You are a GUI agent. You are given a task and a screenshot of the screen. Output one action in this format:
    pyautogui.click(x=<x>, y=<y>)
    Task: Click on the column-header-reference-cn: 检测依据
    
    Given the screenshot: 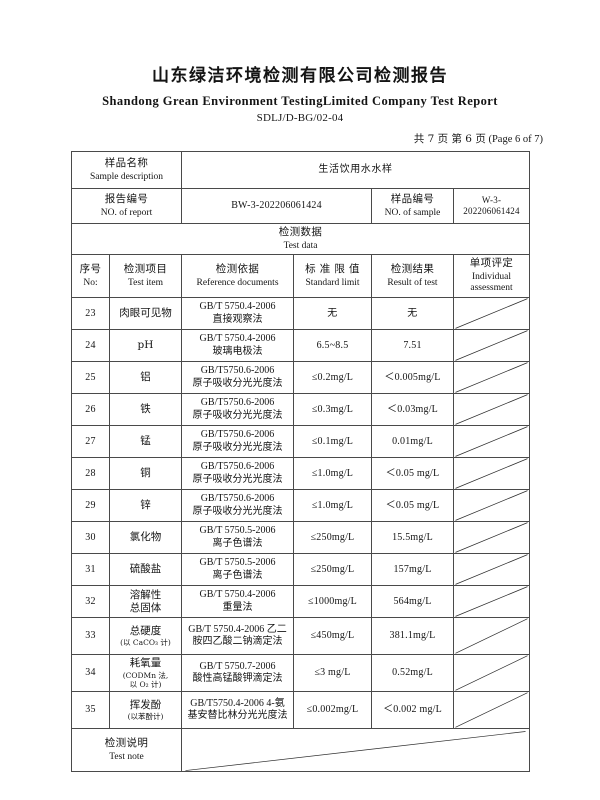 What is the action you would take?
    pyautogui.click(x=237, y=269)
    